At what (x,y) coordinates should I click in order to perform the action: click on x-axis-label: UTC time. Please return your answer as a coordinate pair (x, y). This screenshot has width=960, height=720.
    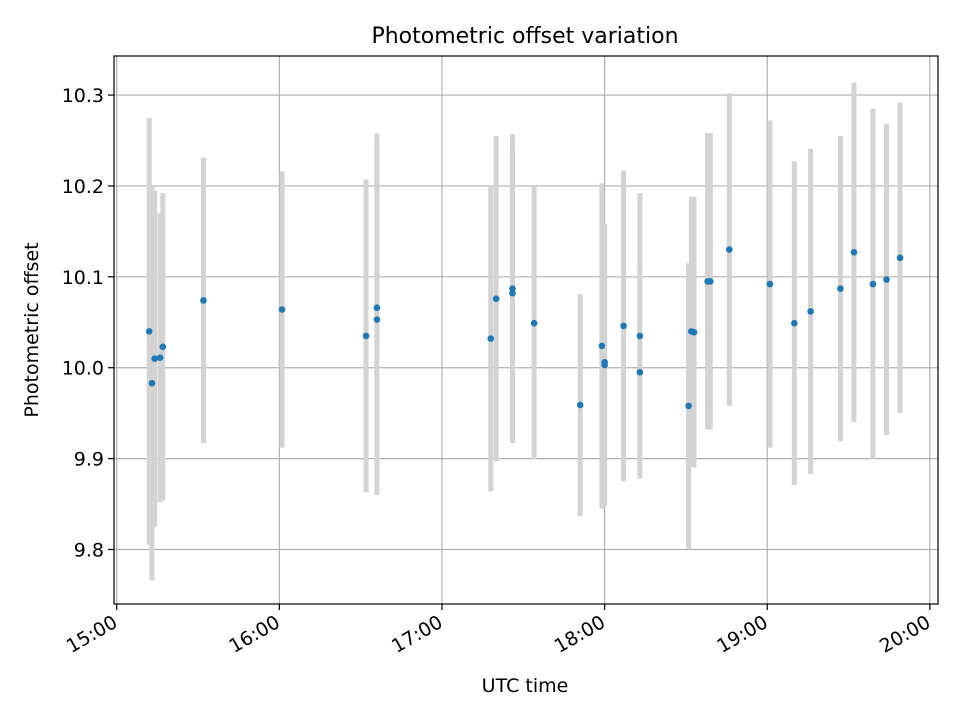
    Looking at the image, I should click on (525, 686).